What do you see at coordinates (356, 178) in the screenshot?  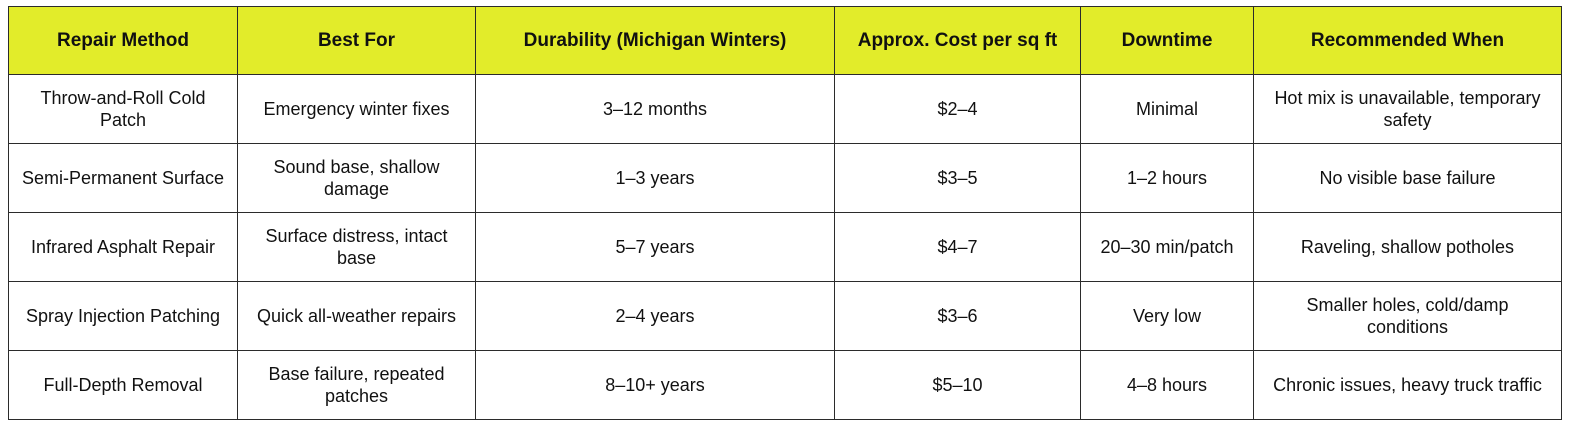 I see `table-cell: Sound base, shallow damage` at bounding box center [356, 178].